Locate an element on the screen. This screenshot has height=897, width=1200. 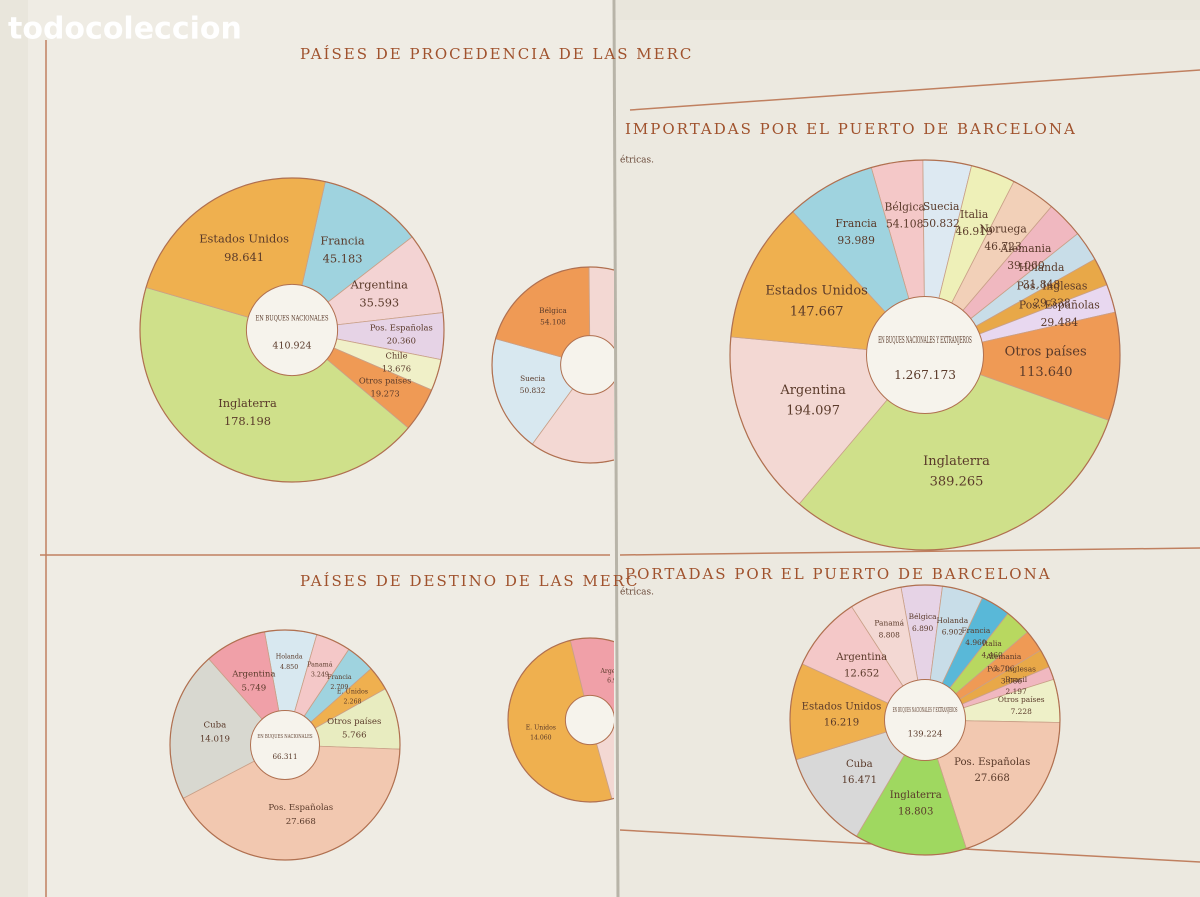
slice-value: 6.902 is located at coordinates (952, 632).